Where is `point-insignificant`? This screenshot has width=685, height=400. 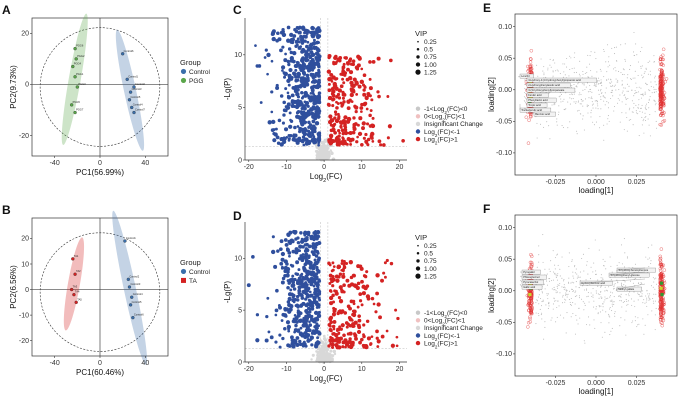 point-insignificant is located at coordinates (329, 354).